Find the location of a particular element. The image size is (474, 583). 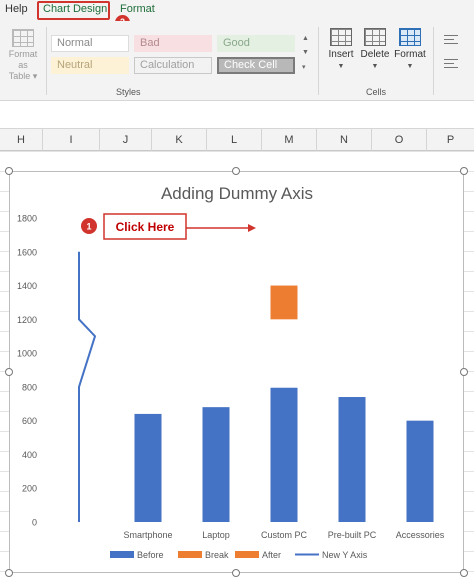

x-tick-label: Custom PC is located at coordinates (284, 535).